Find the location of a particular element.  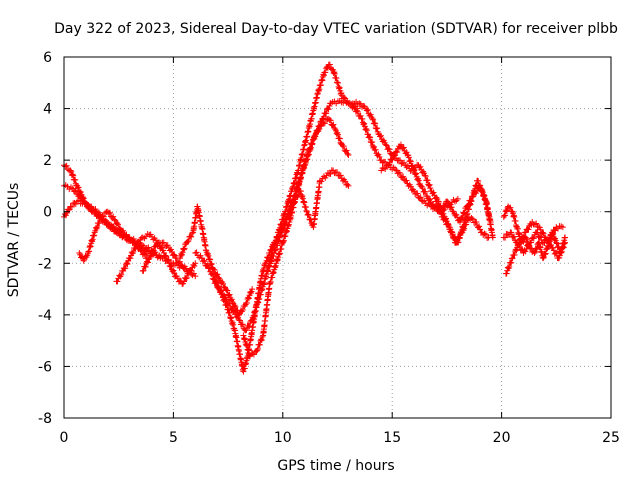

x-tick-label: 15 is located at coordinates (392, 438).